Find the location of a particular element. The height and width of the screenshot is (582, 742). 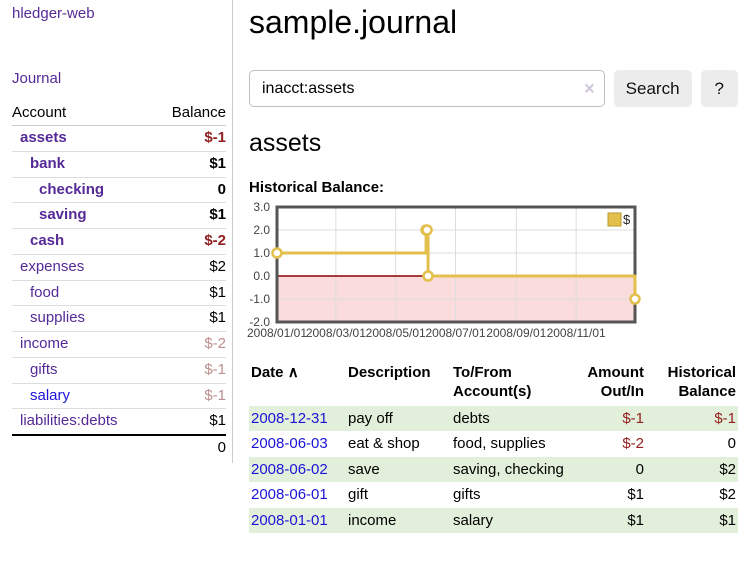

account-row: salary $-1 is located at coordinates (119, 395).